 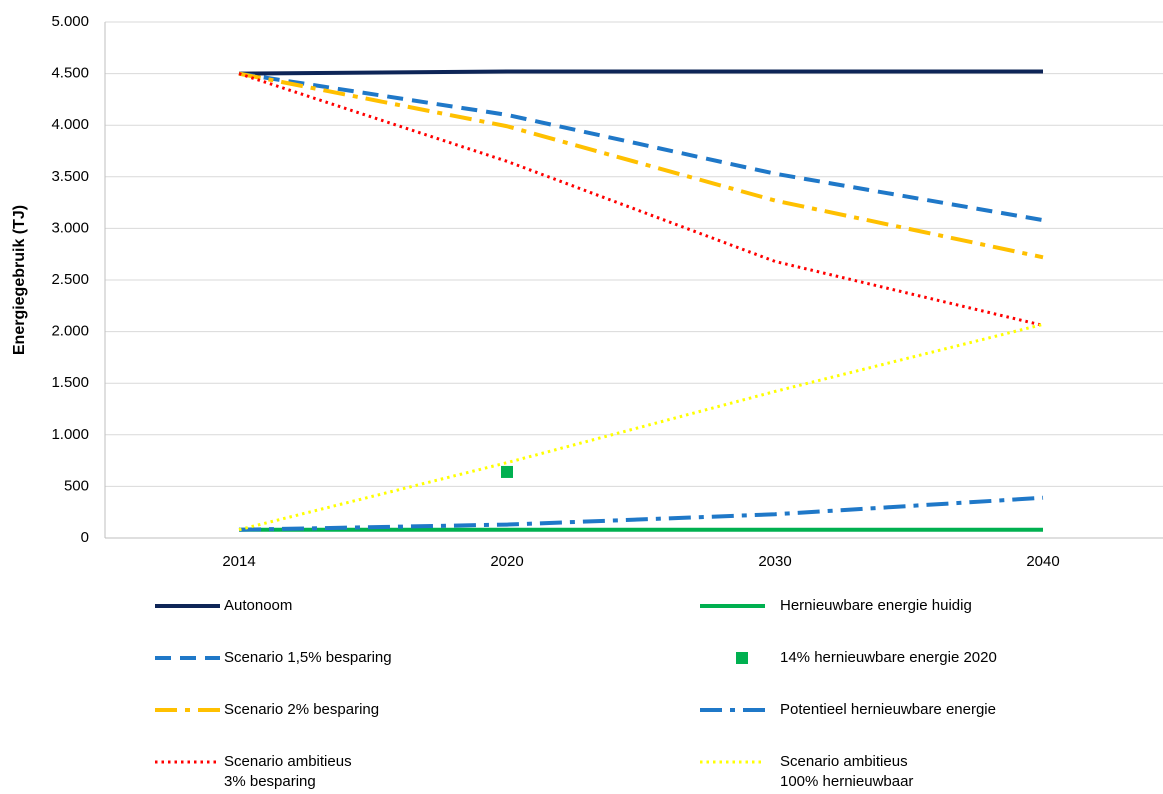 I want to click on y-tick-label: 2.500, so click(x=70, y=279).